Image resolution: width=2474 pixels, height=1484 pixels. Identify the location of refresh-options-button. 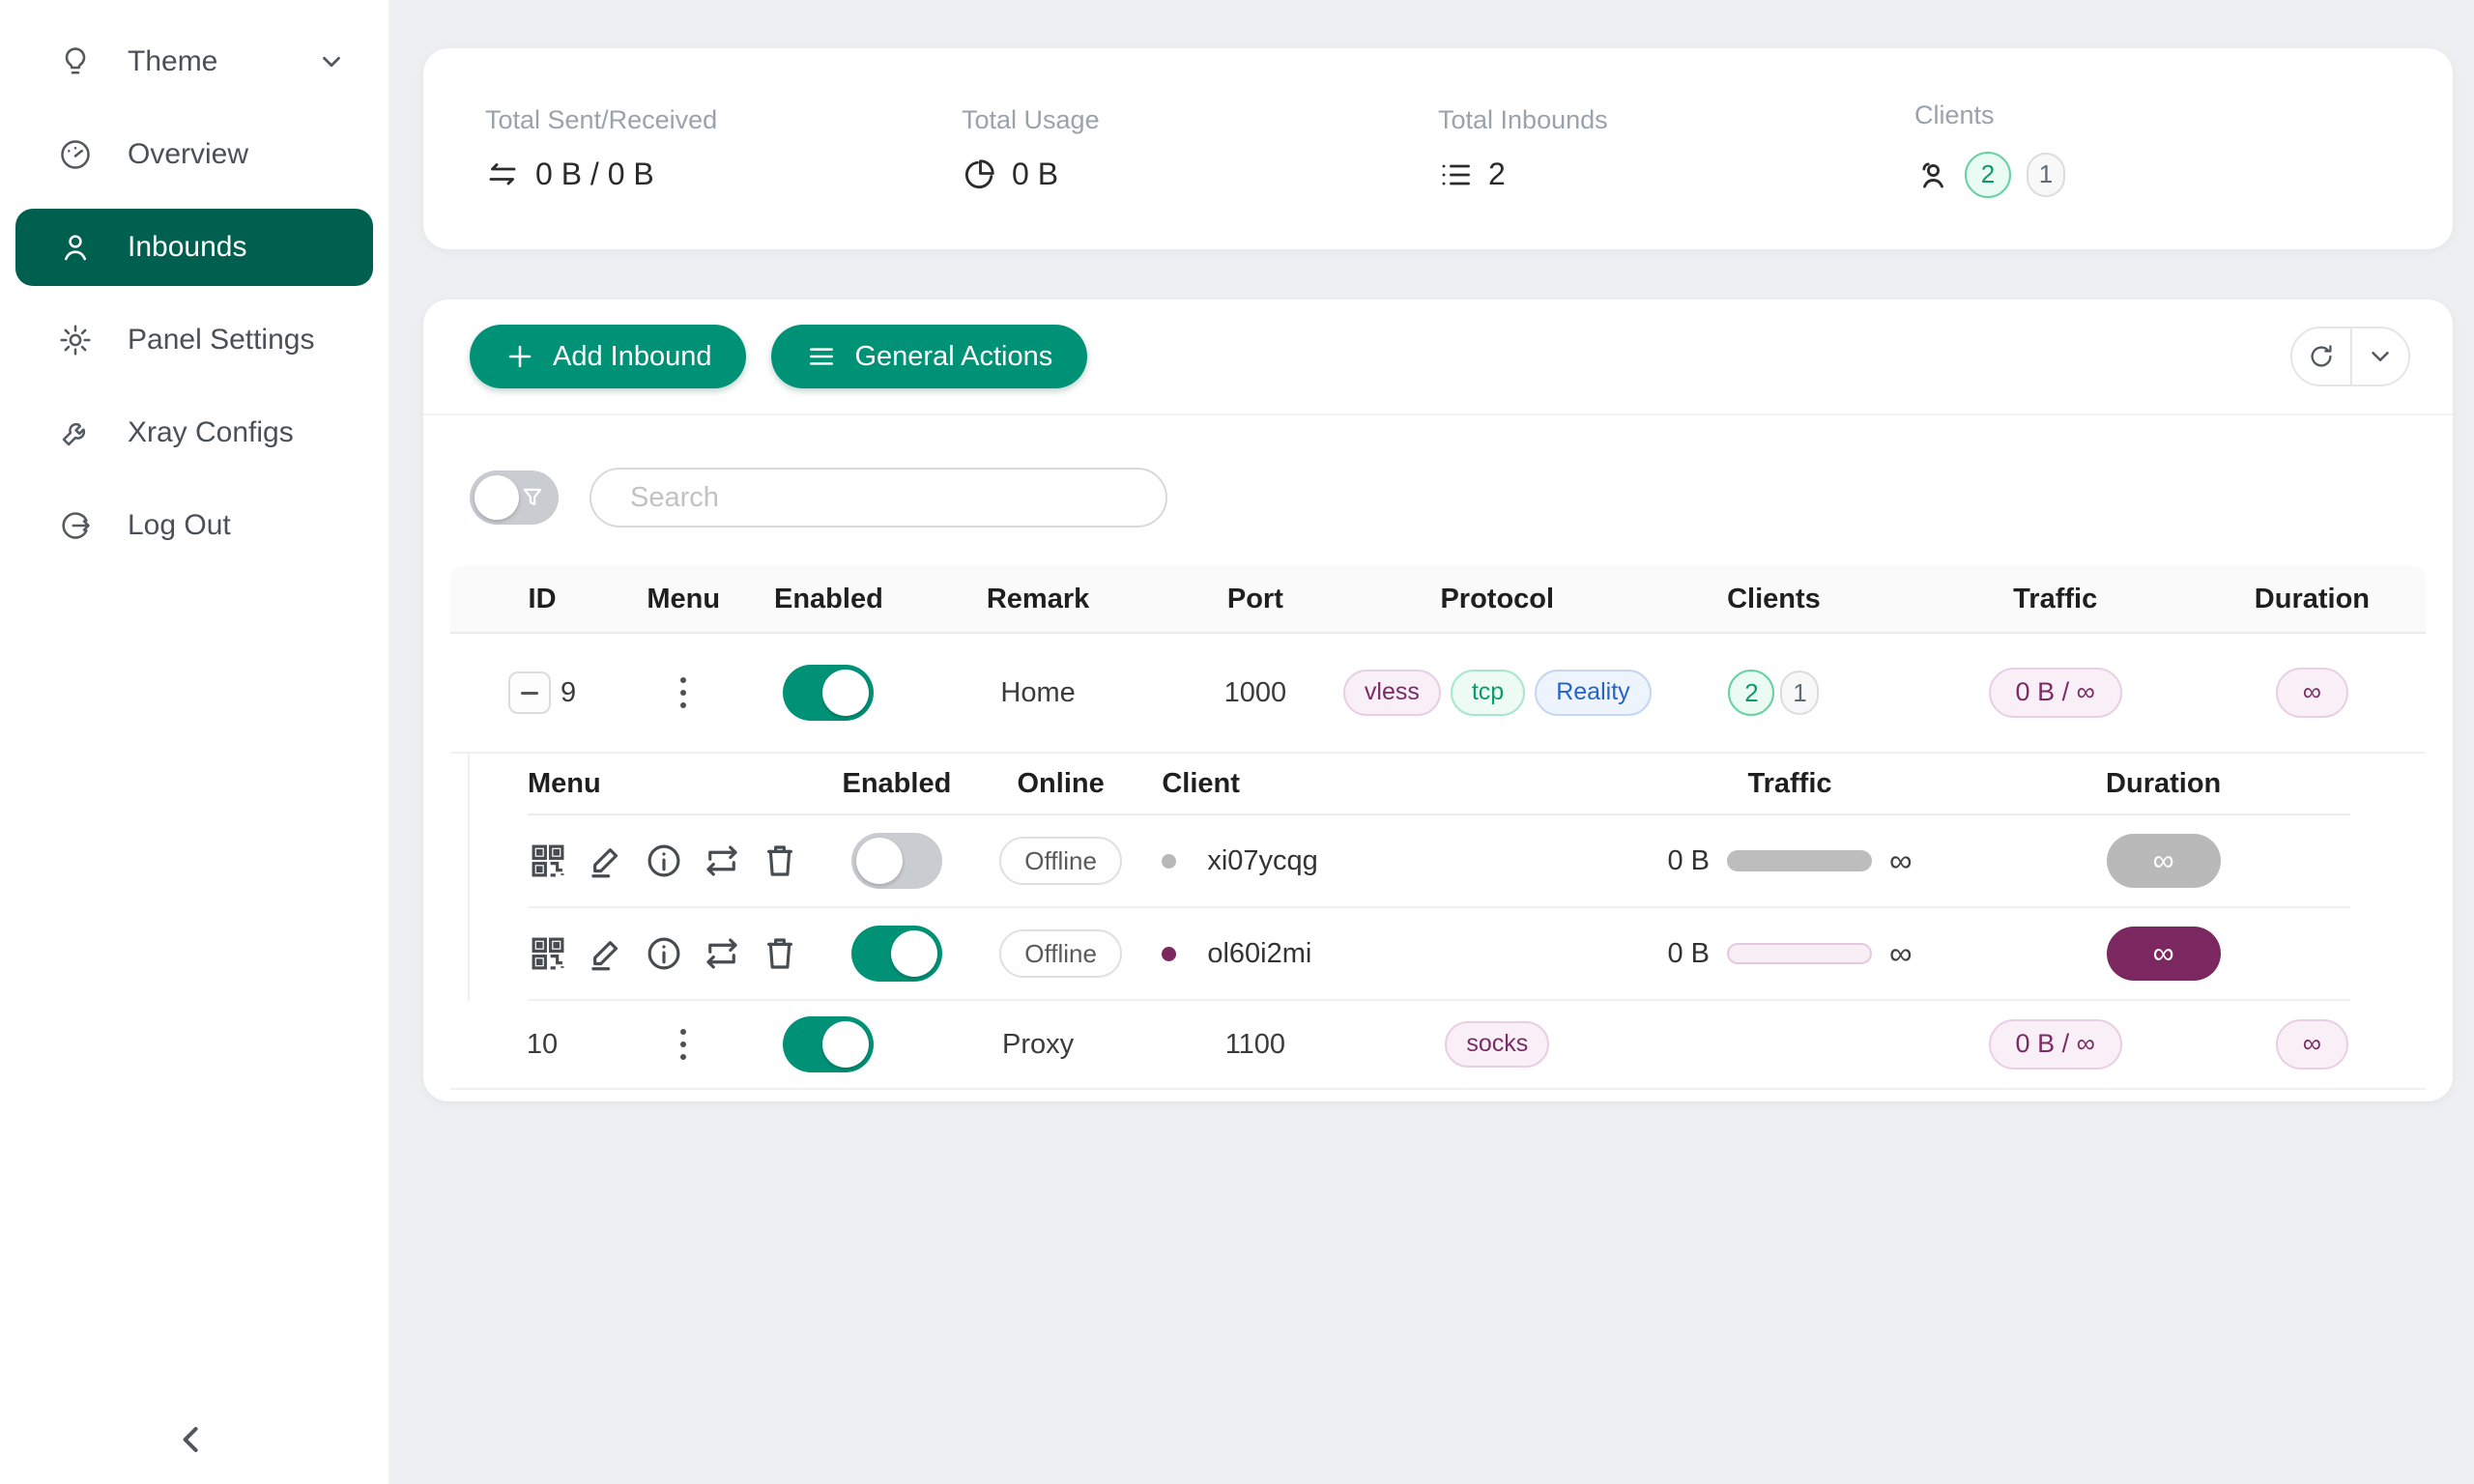
(2379, 357).